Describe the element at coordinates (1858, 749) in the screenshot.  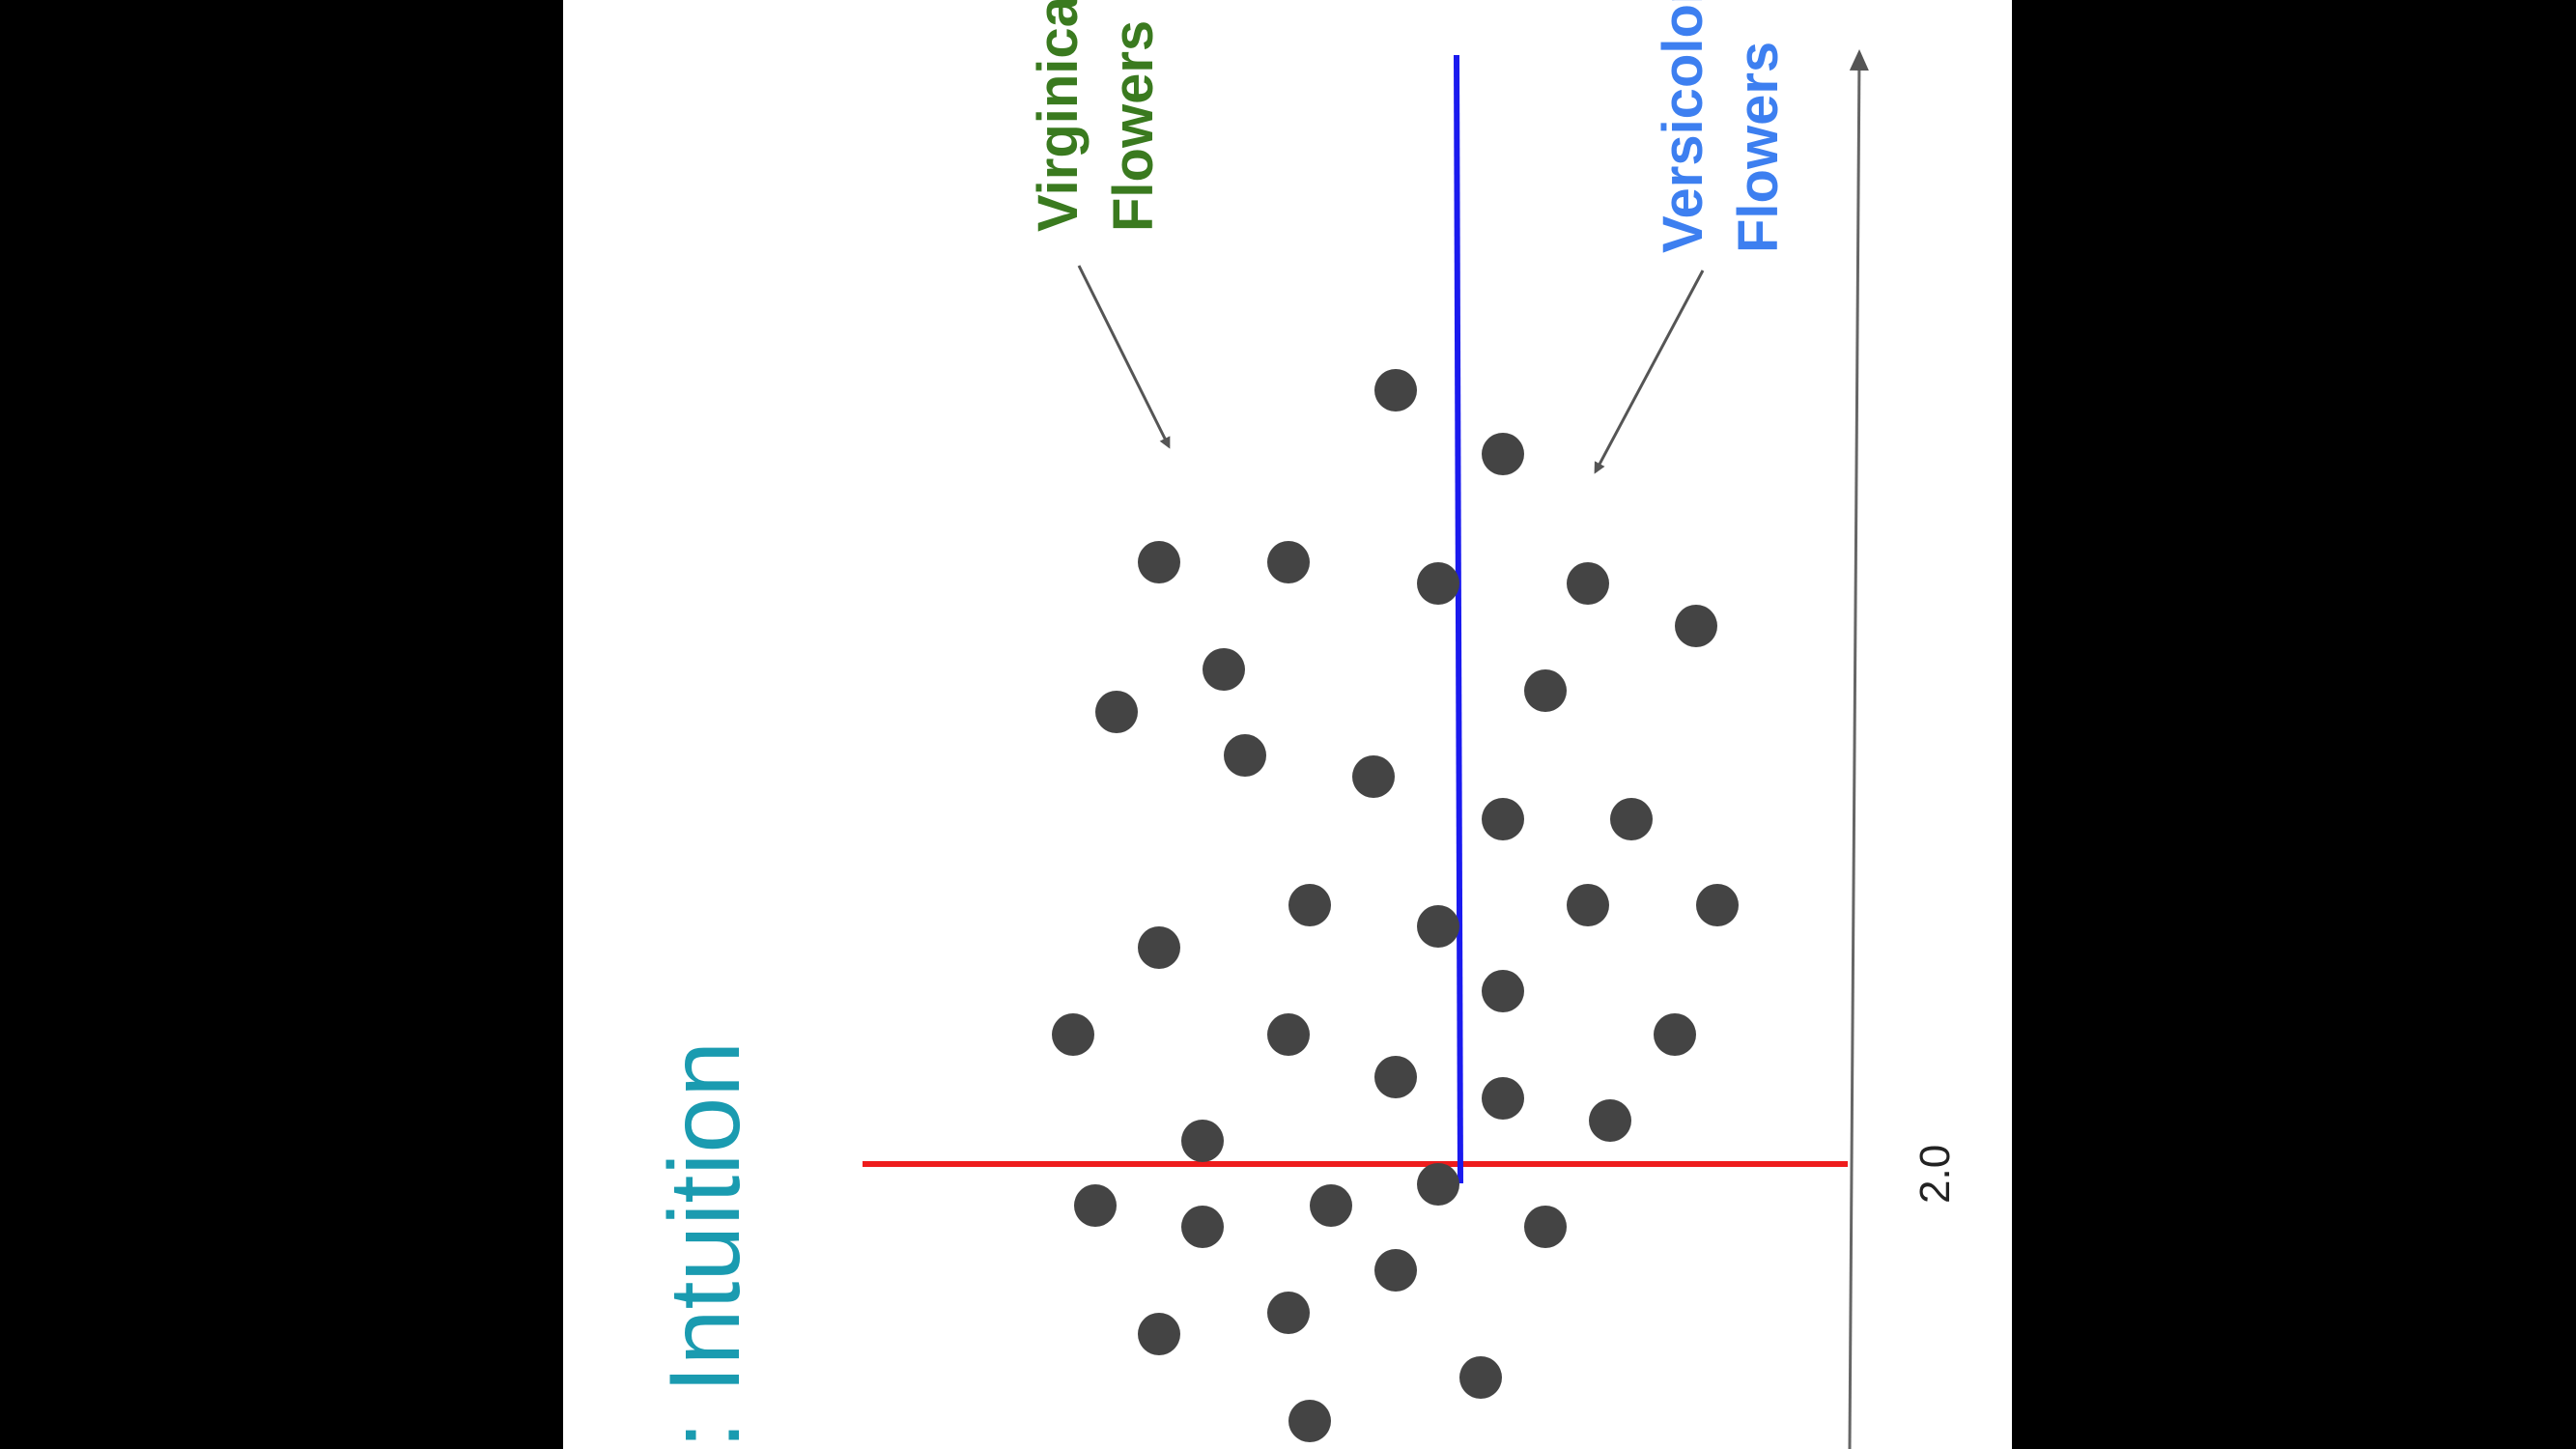
I see `y-axis-arrow` at that location.